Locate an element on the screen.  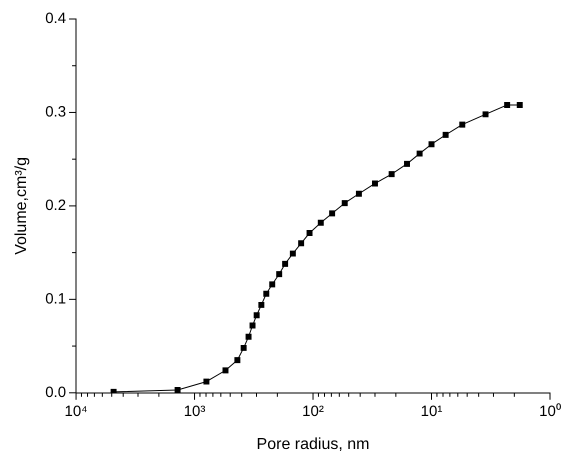
y-axis-title: Volume,cm³/g is located at coordinates (21, 205).